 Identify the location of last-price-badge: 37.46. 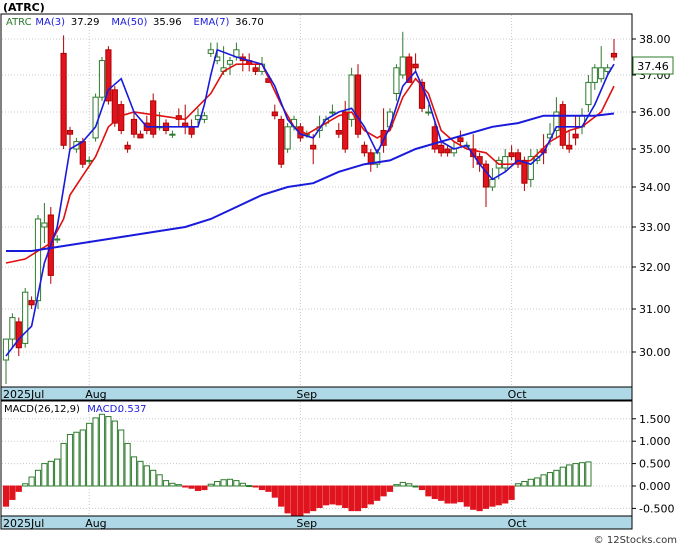
(653, 65).